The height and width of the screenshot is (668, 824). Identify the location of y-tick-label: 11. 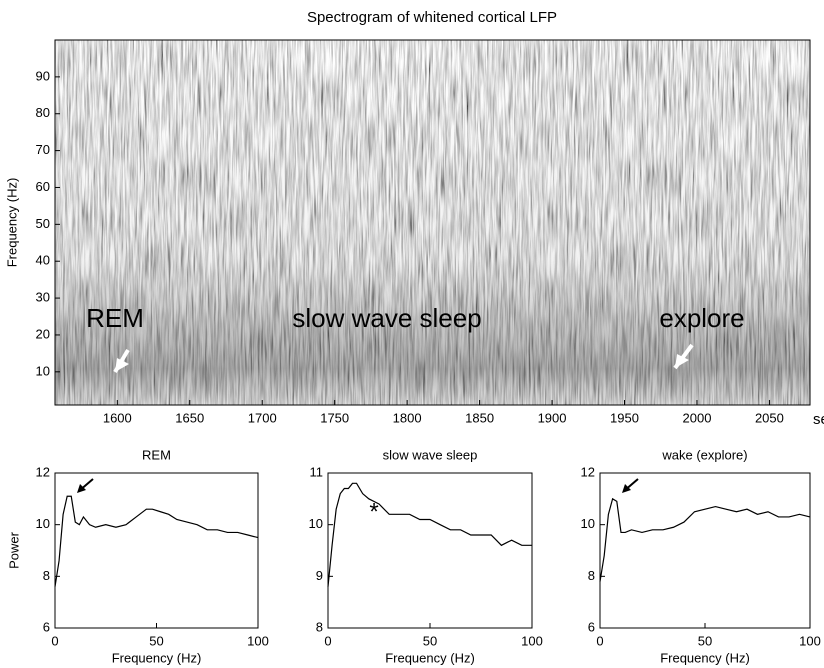
(317, 471).